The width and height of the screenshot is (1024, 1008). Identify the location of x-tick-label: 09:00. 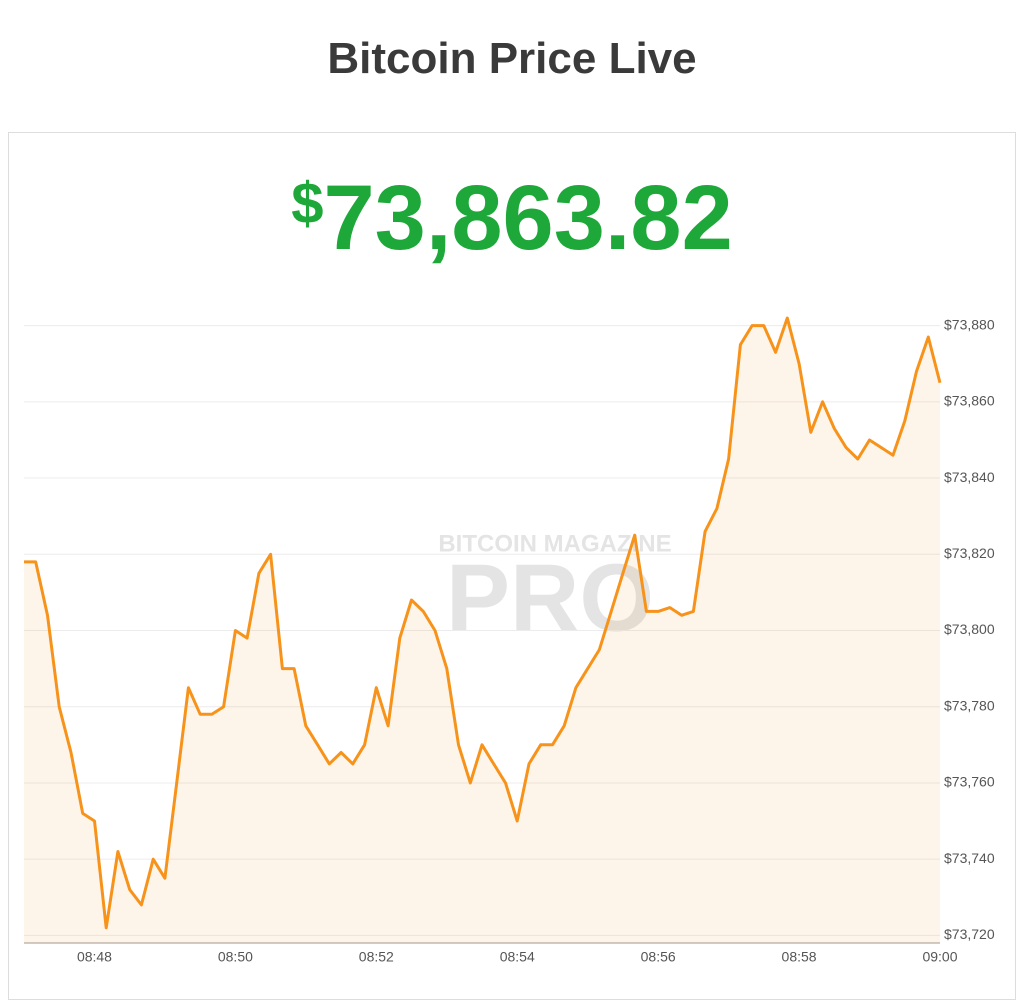
(939, 957).